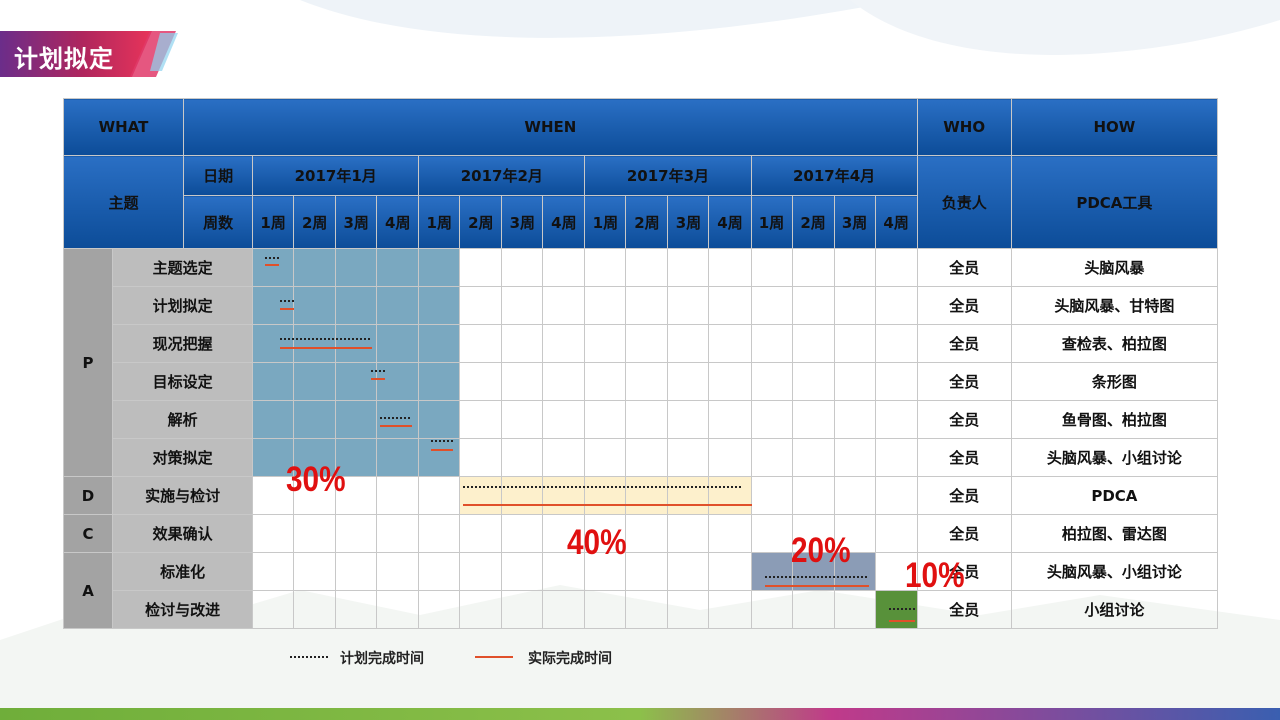 The height and width of the screenshot is (720, 1280). What do you see at coordinates (88, 533) in the screenshot?
I see `phase-c: C` at bounding box center [88, 533].